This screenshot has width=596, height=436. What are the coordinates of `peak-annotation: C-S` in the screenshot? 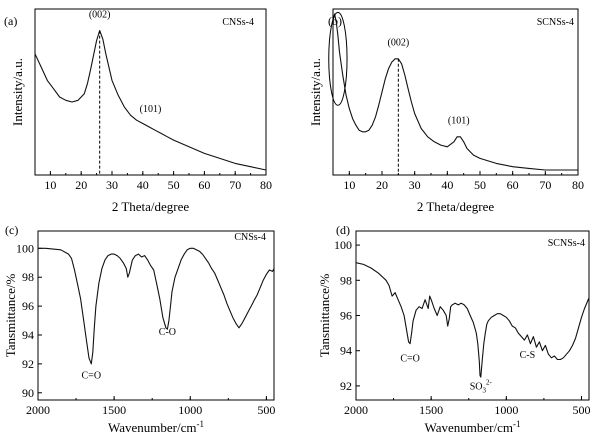 It's located at (528, 355).